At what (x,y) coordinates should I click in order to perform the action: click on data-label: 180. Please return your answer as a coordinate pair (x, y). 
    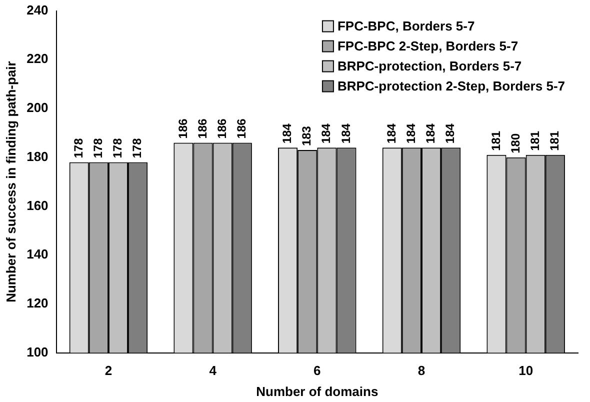
    Looking at the image, I should click on (515, 143).